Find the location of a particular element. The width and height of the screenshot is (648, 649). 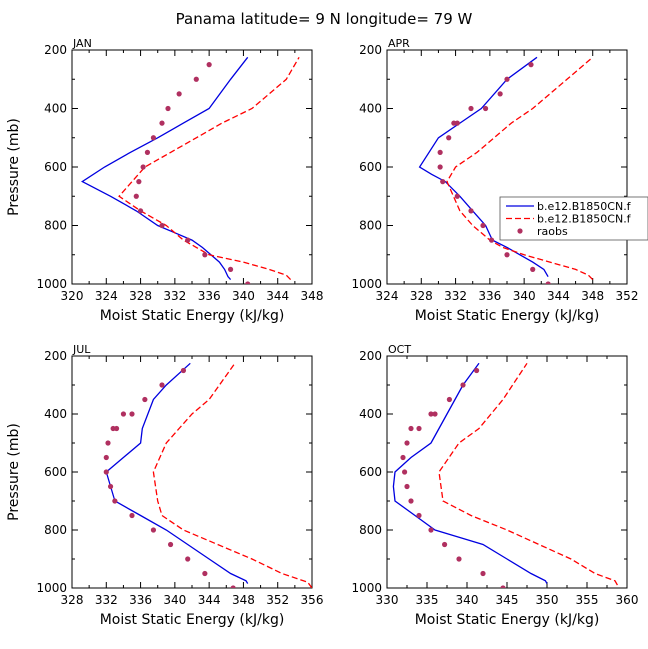

x-tick-label: 345 is located at coordinates (507, 600).